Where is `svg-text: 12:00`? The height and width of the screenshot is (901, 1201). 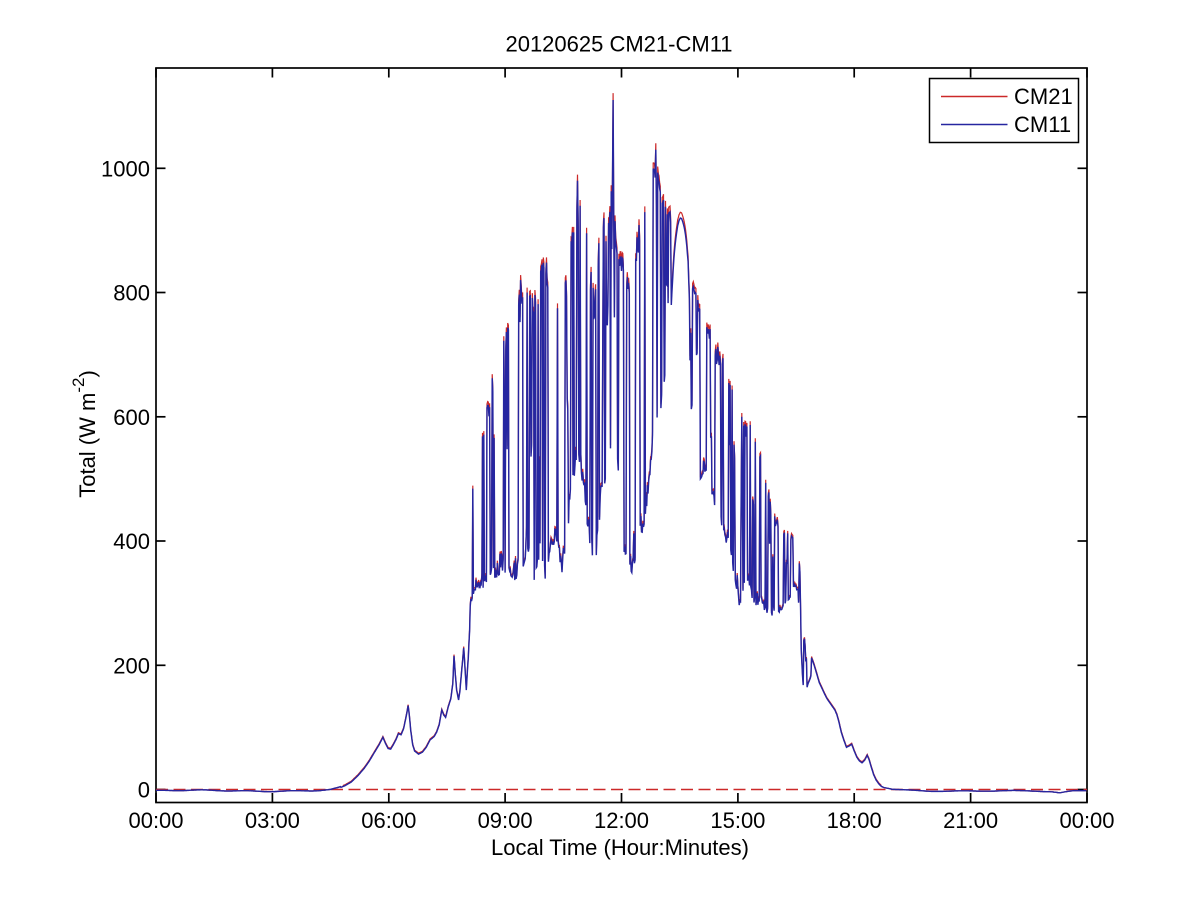
svg-text: 12:00 is located at coordinates (621, 820).